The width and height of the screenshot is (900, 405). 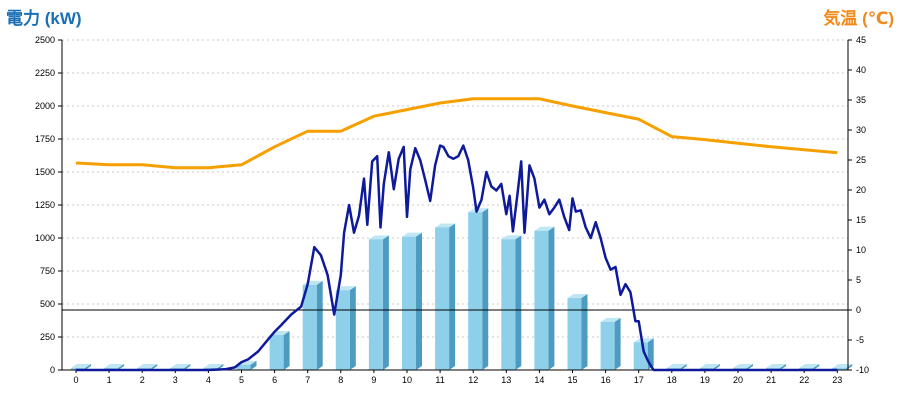 What do you see at coordinates (47, 304) in the screenshot?
I see `left-tick-label: 500` at bounding box center [47, 304].